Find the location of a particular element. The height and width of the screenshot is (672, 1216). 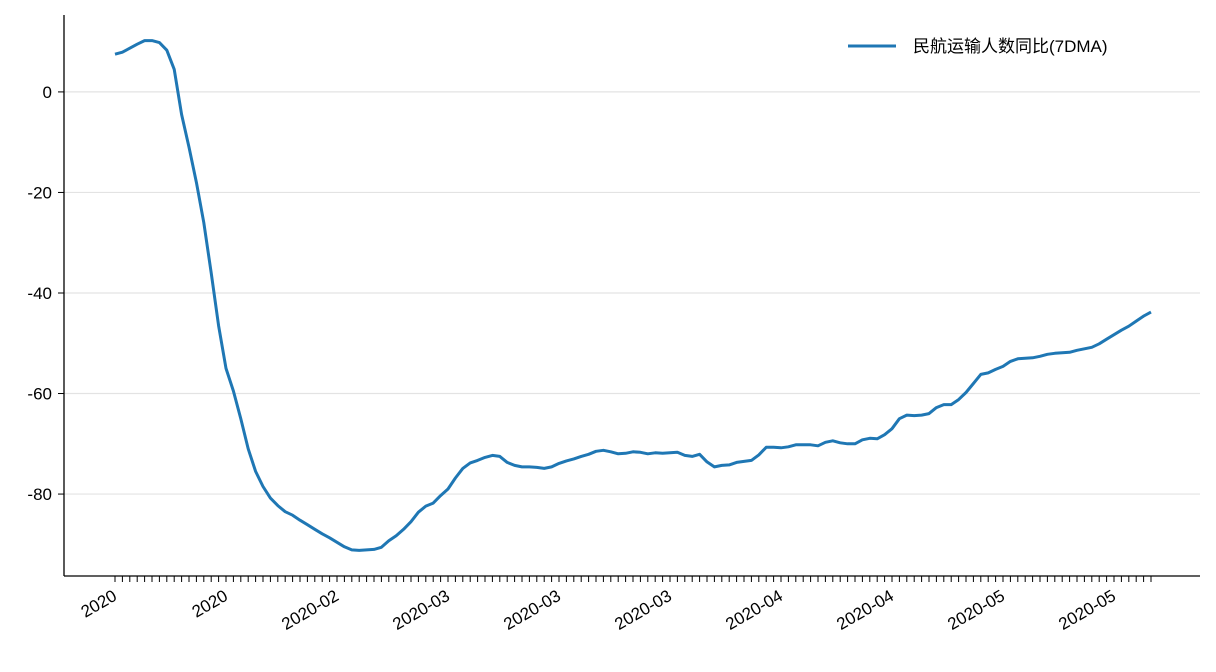

y-tick-label: -20 is located at coordinates (39, 192).